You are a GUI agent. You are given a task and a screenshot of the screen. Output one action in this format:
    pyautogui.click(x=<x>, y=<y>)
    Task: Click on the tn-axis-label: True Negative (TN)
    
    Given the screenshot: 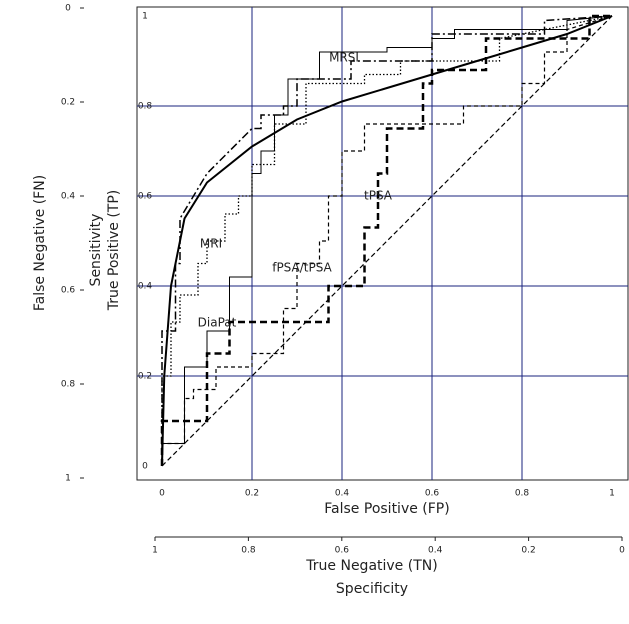 What is the action you would take?
    pyautogui.click(x=371, y=566)
    